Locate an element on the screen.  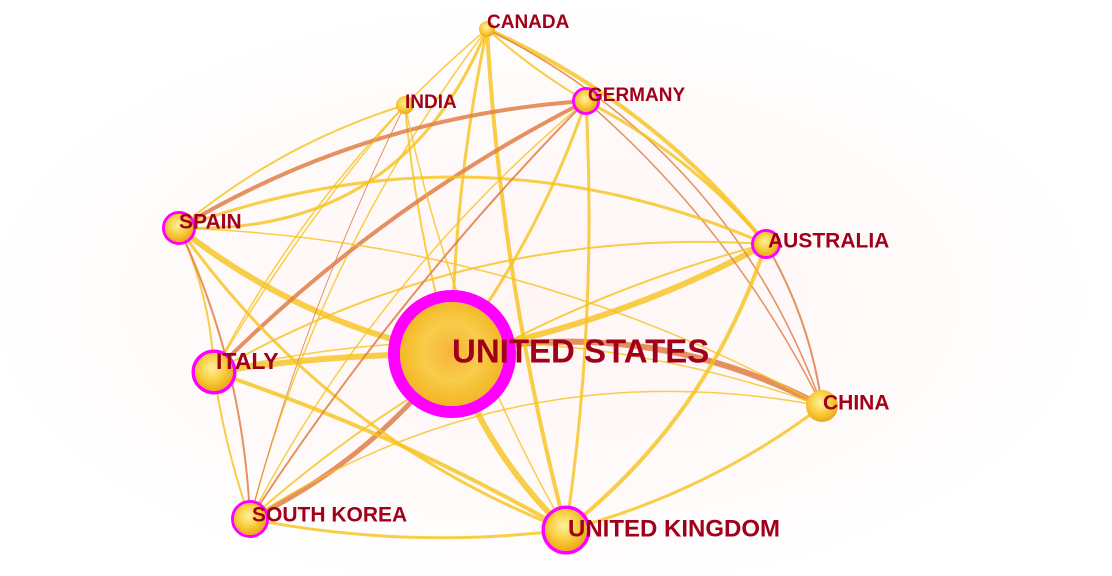
edge-canada-spain is located at coordinates (333, 128).